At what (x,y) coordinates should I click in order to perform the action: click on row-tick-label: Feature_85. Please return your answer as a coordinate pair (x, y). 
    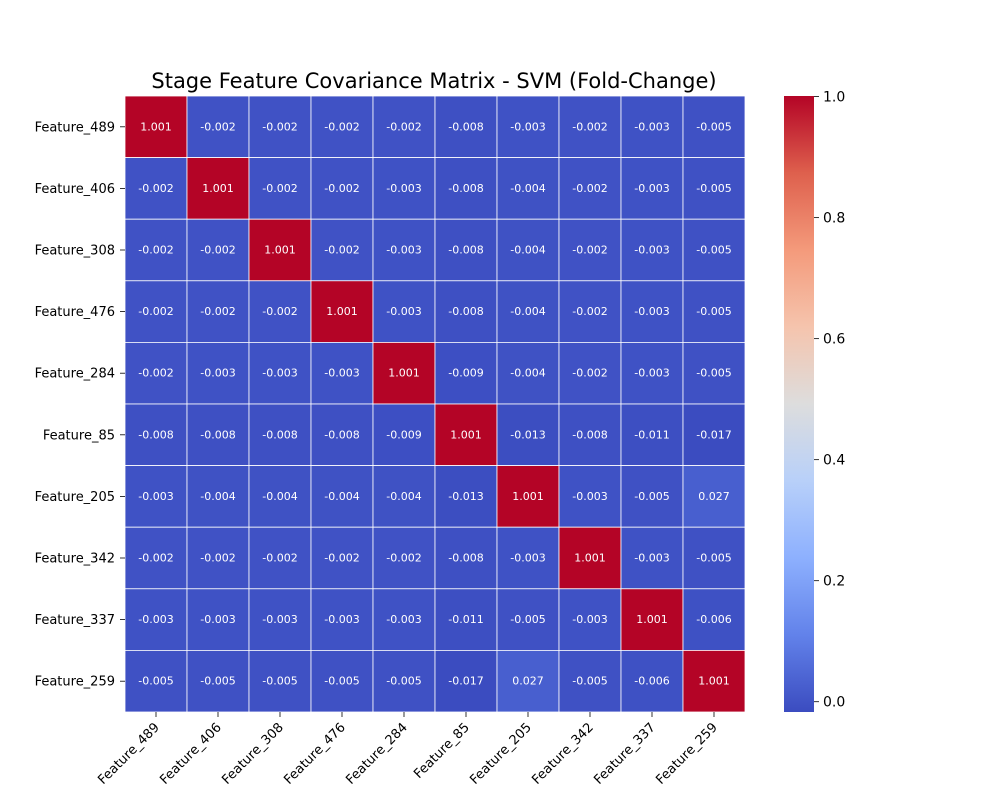
    Looking at the image, I should click on (79, 435).